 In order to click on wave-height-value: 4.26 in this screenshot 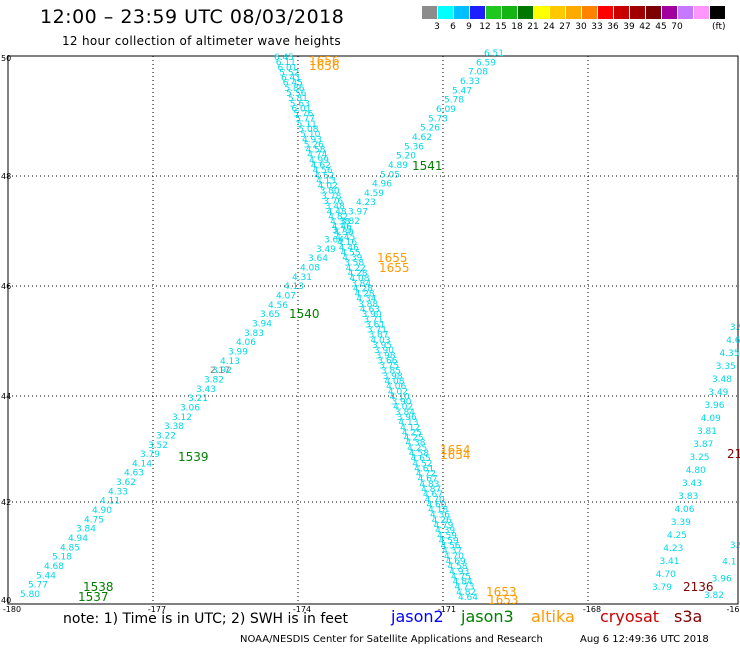, I will do `click(442, 521)`.